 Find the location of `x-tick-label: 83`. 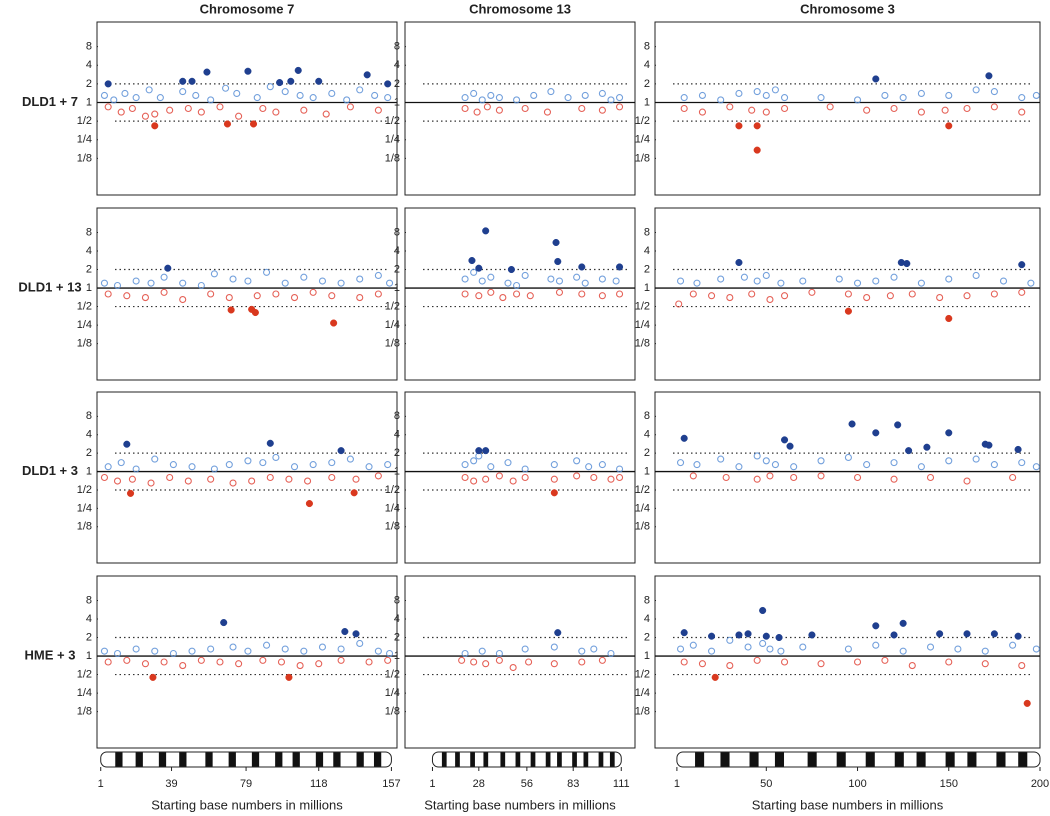

x-tick-label: 83 is located at coordinates (573, 784).